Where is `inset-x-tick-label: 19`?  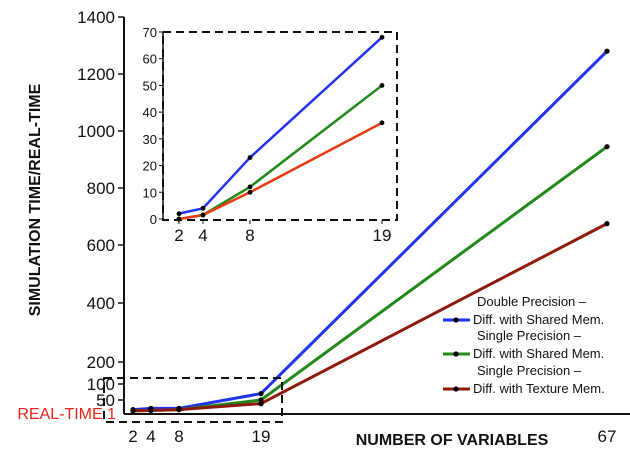 inset-x-tick-label: 19 is located at coordinates (382, 235).